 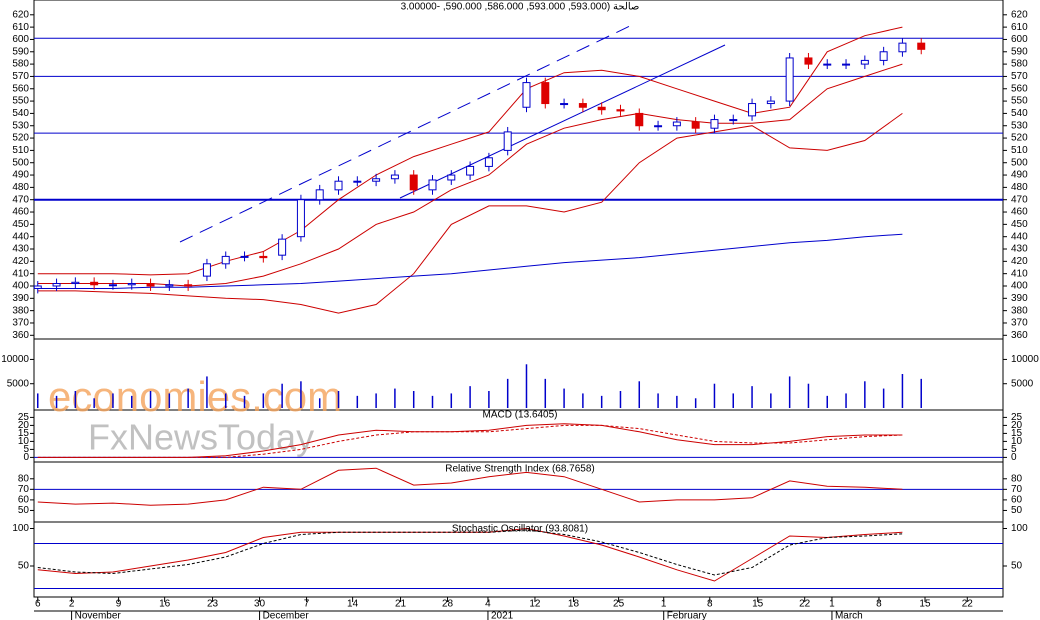 What do you see at coordinates (1017, 510) in the screenshot?
I see `y-tick-label: 50` at bounding box center [1017, 510].